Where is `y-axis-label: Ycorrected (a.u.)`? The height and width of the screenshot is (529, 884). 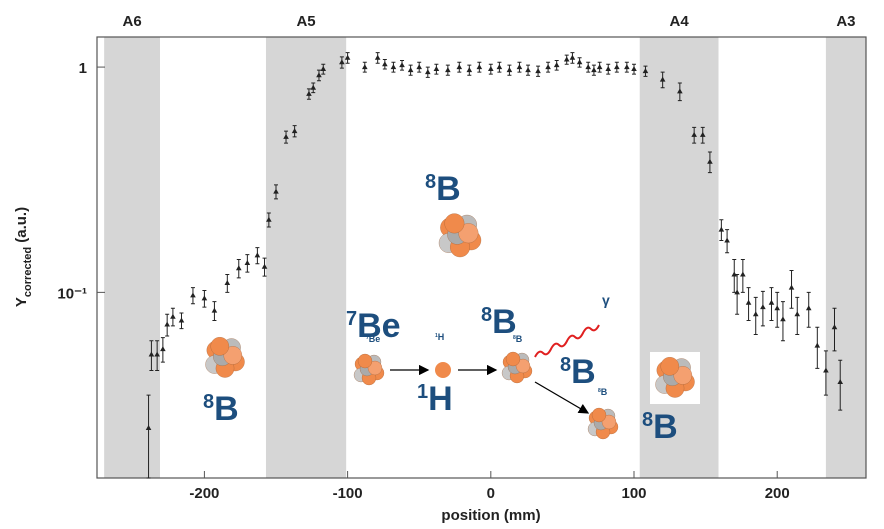 y-axis-label: Ycorrected (a.u.) is located at coordinates (23, 257).